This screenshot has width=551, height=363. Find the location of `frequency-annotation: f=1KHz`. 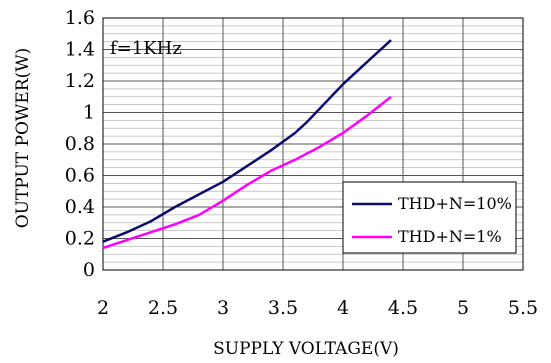

frequency-annotation: f=1KHz is located at coordinates (146, 48).